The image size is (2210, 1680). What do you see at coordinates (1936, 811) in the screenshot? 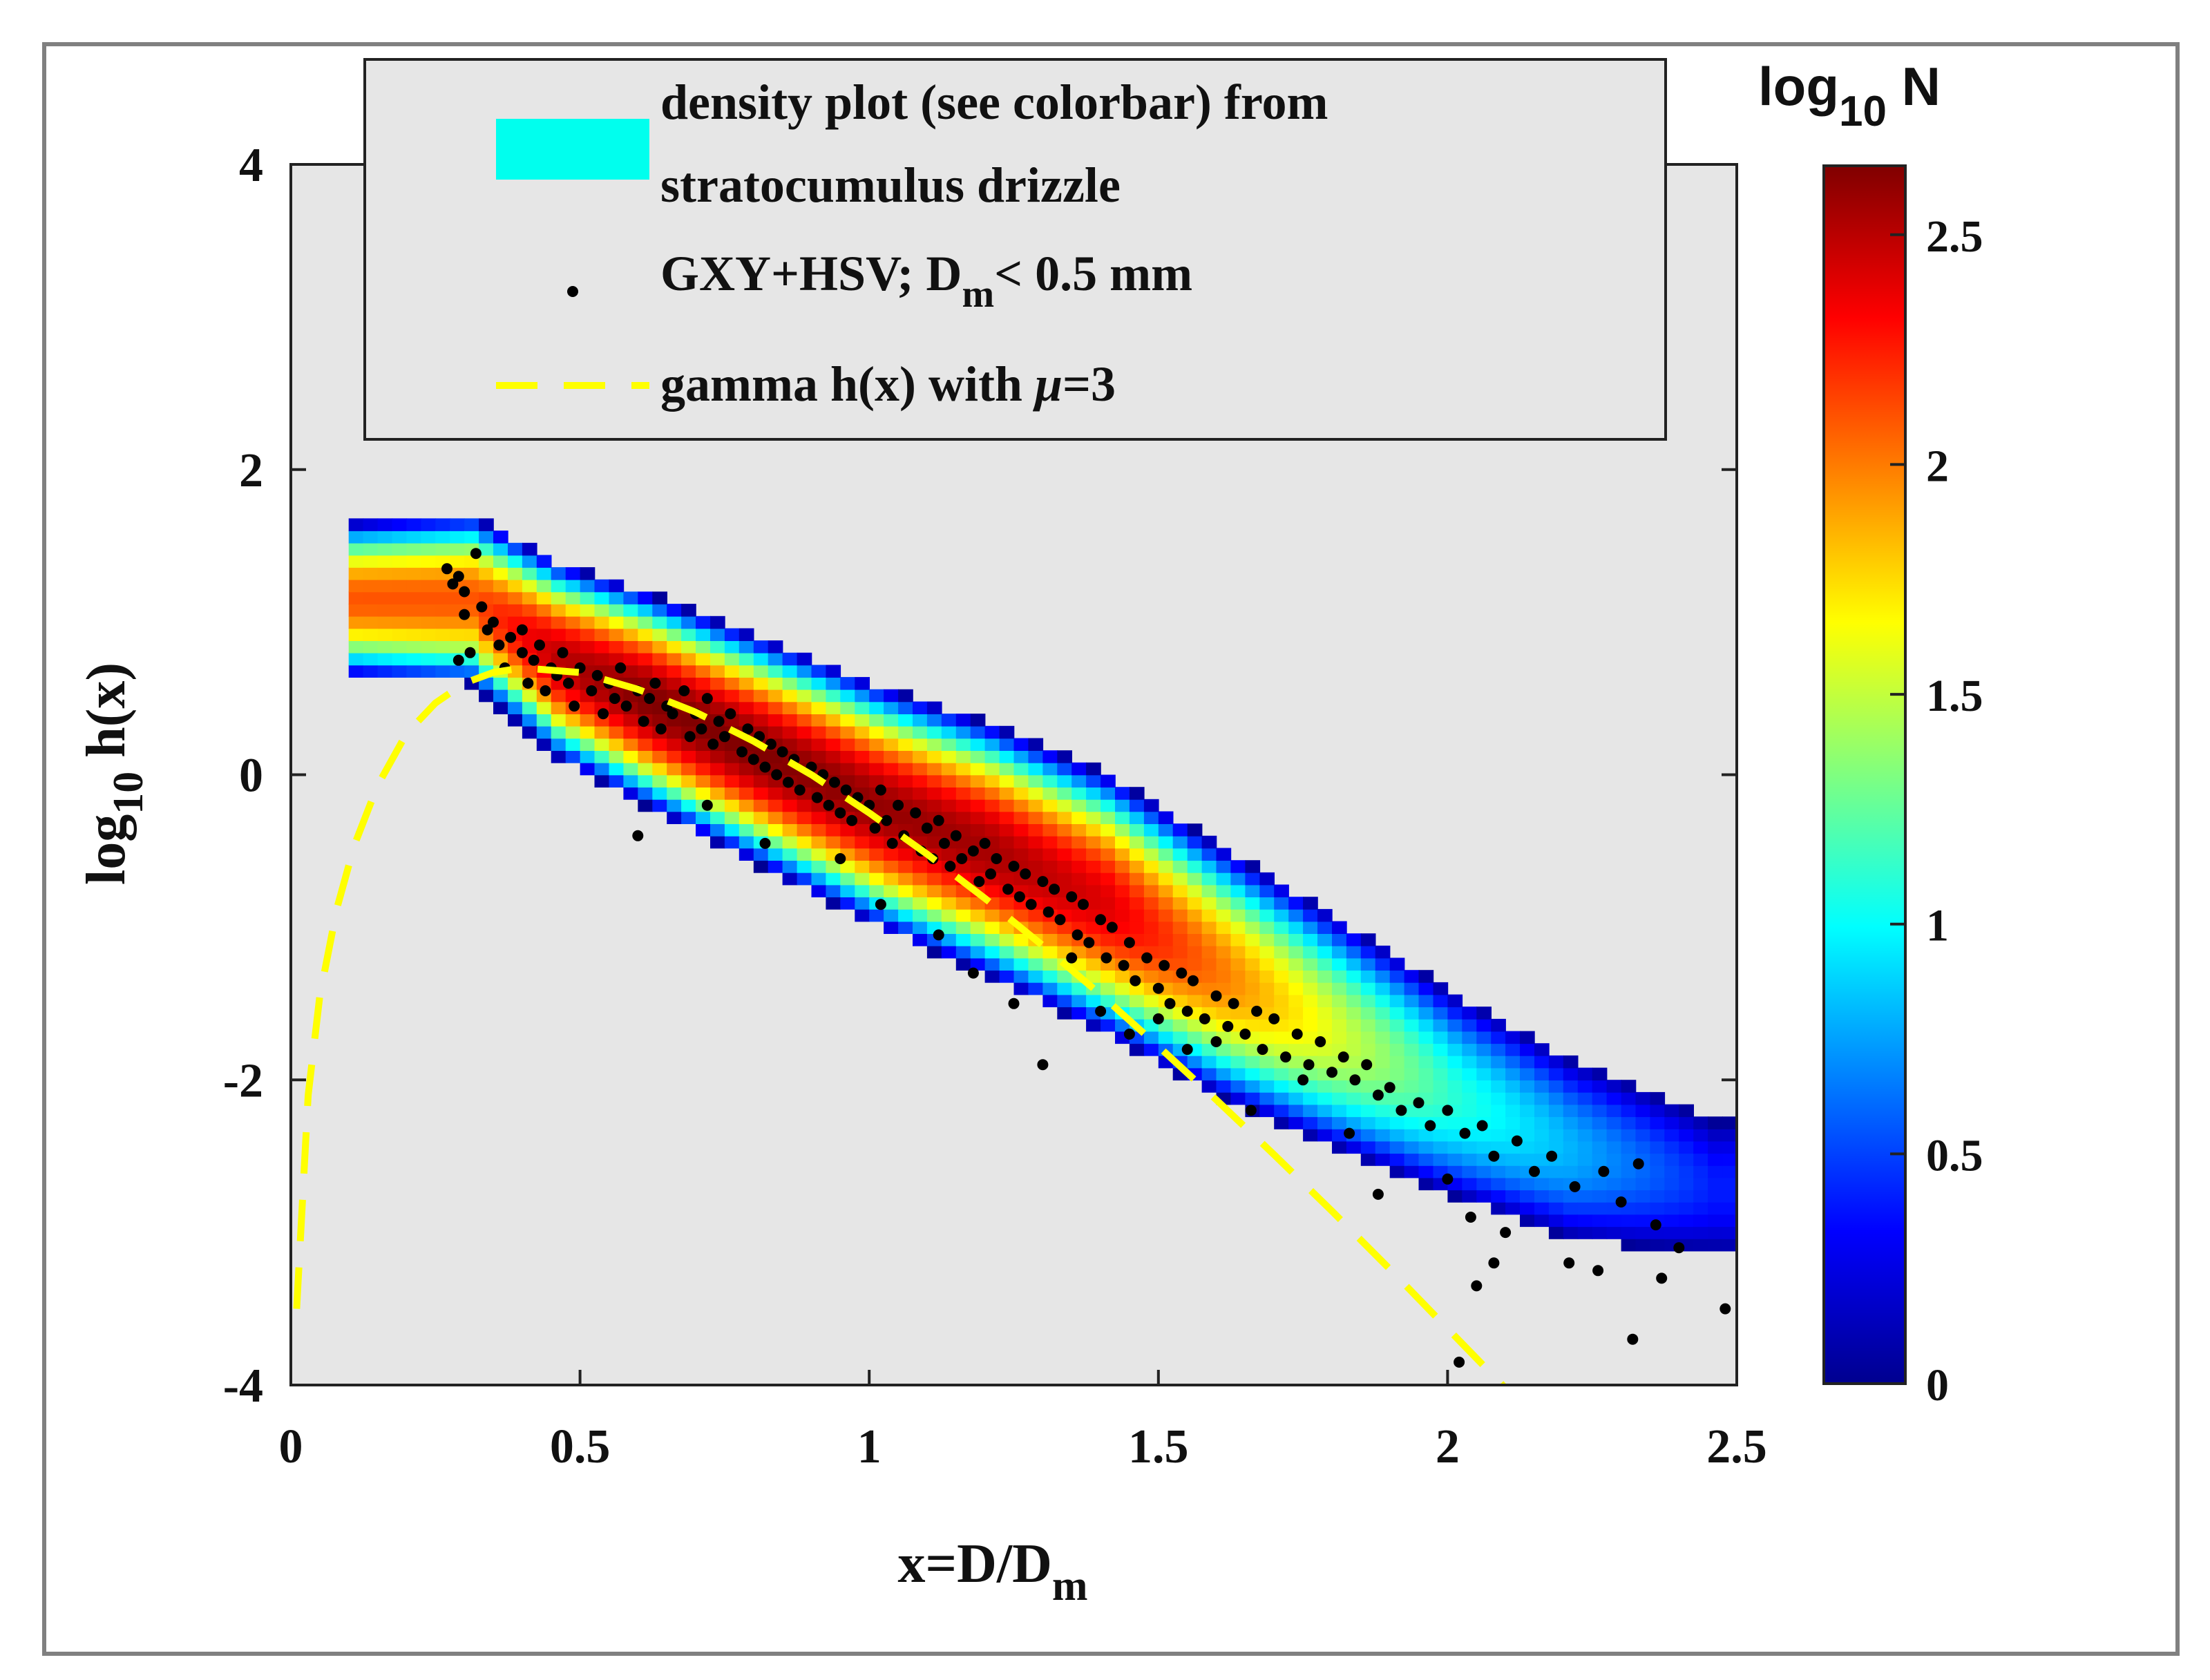
I see `colorbar-ticks: 00.511.522.5` at bounding box center [1936, 811].